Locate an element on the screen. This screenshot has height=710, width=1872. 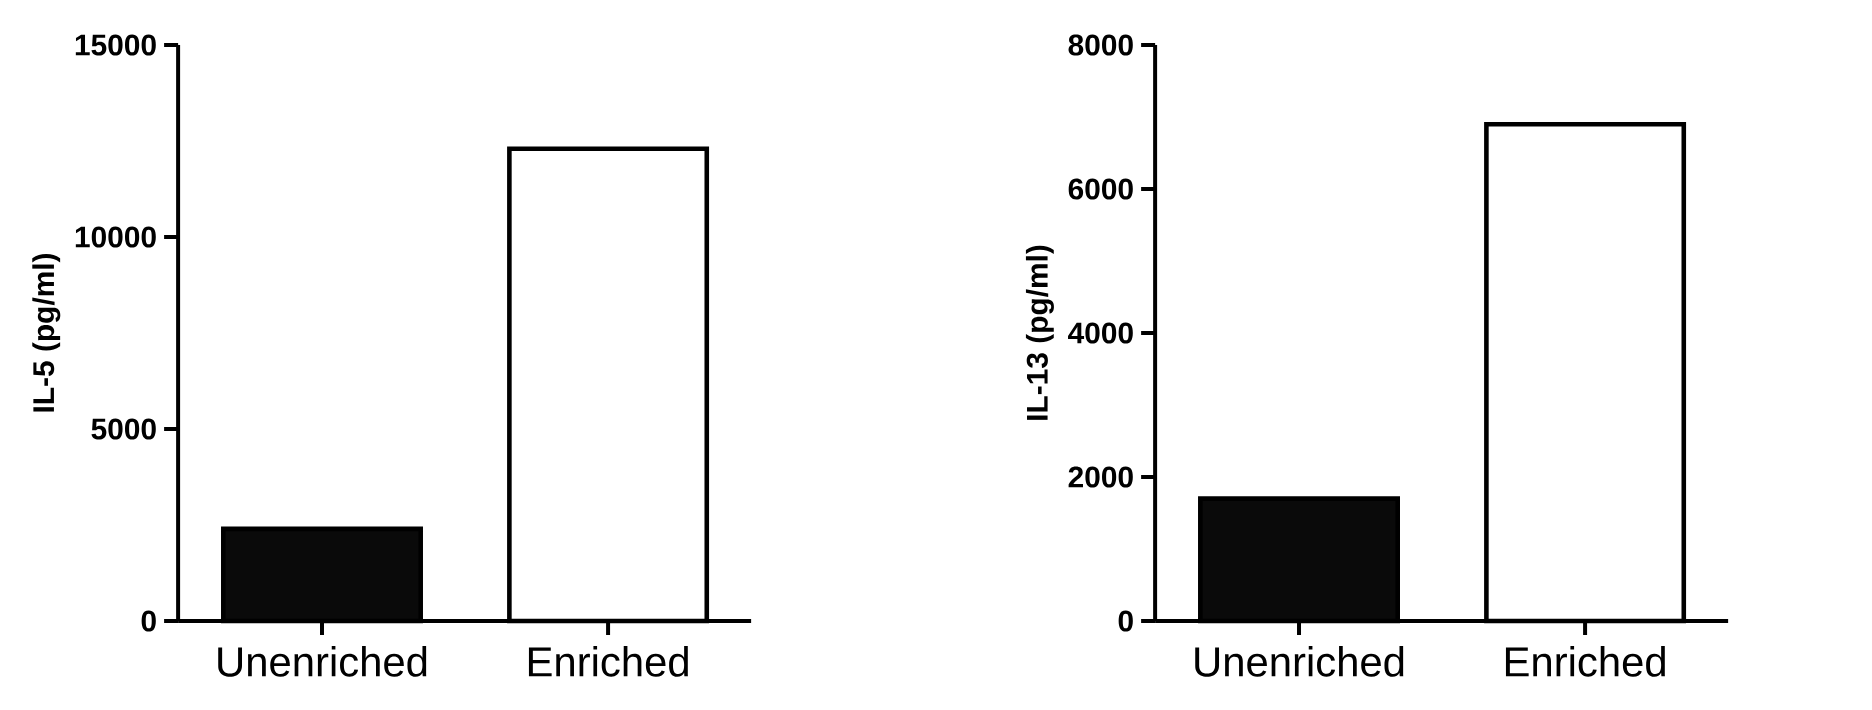
y-tick-label: 15000 is located at coordinates (115, 45).